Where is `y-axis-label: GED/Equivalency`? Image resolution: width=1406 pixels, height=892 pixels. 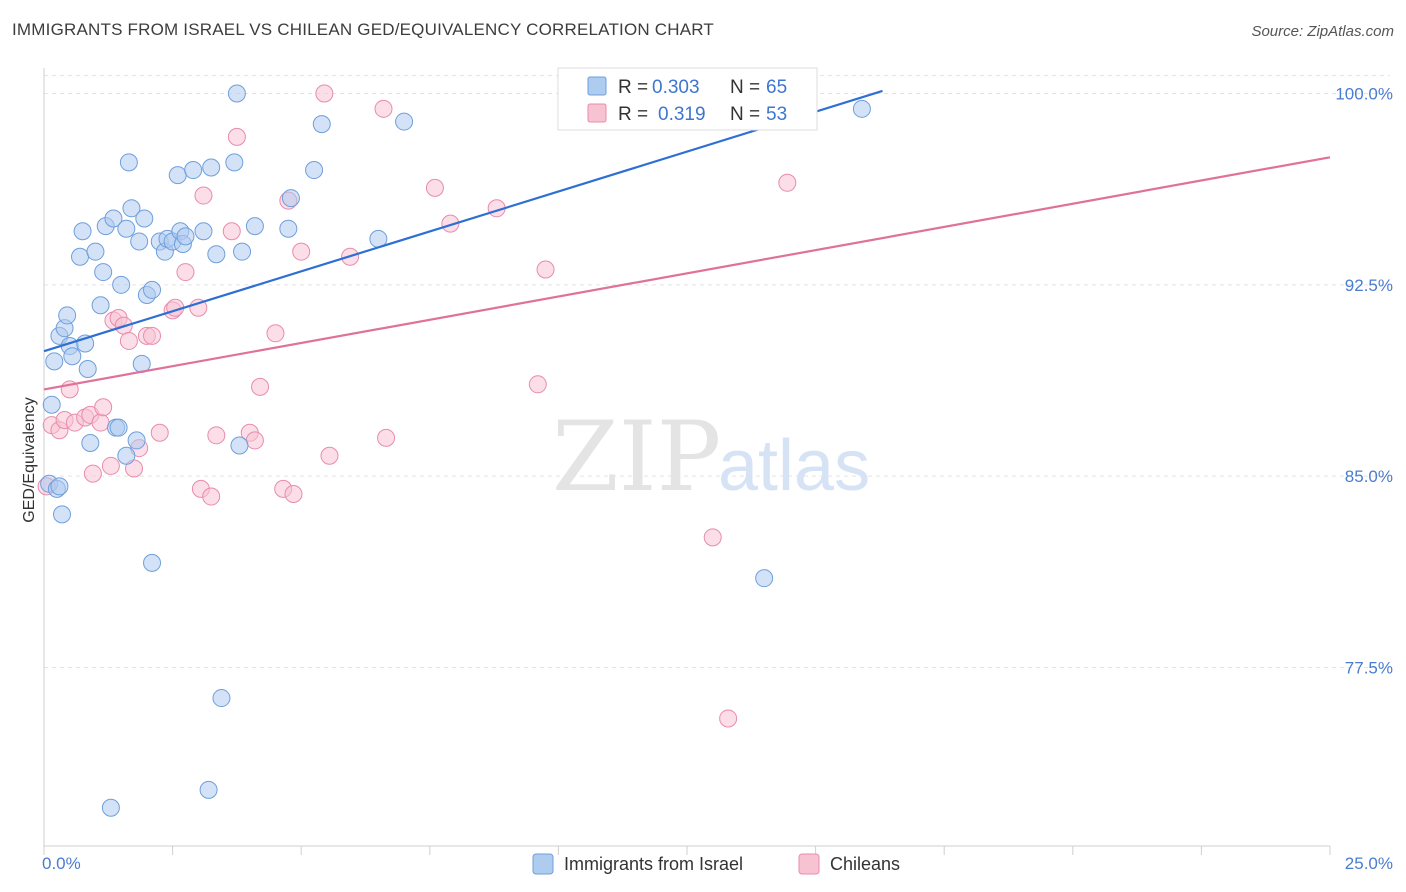 y-axis-label: GED/Equivalency is located at coordinates (29, 459).